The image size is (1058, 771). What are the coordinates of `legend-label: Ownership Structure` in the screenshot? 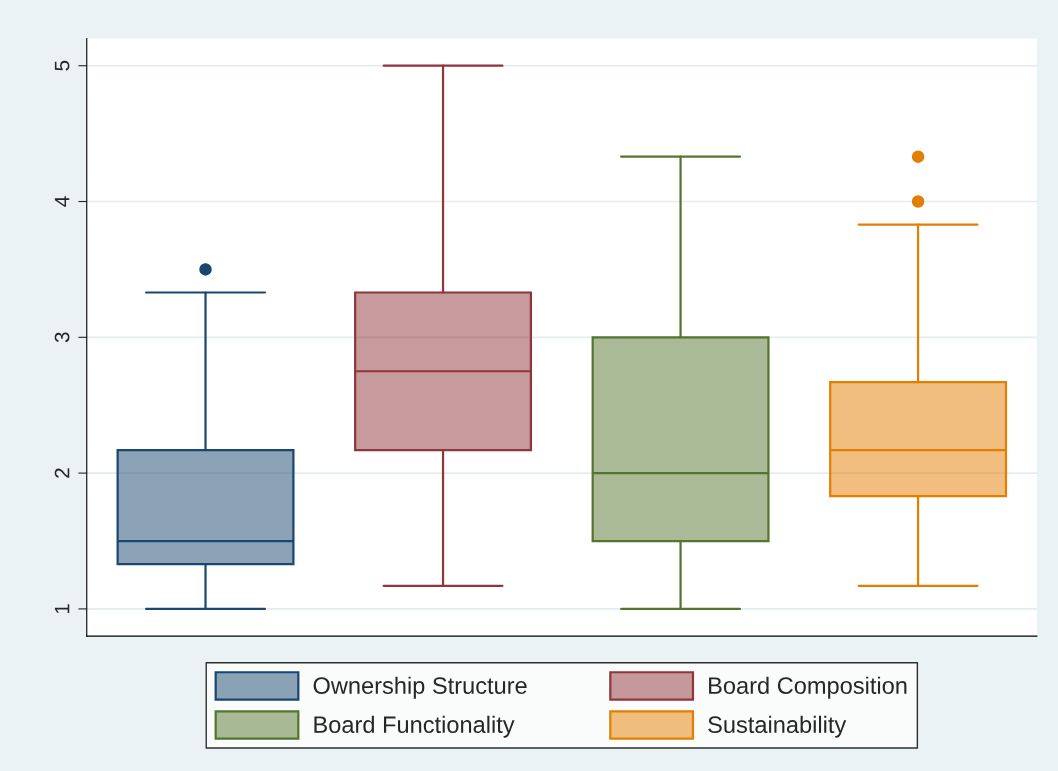 It's located at (420, 687).